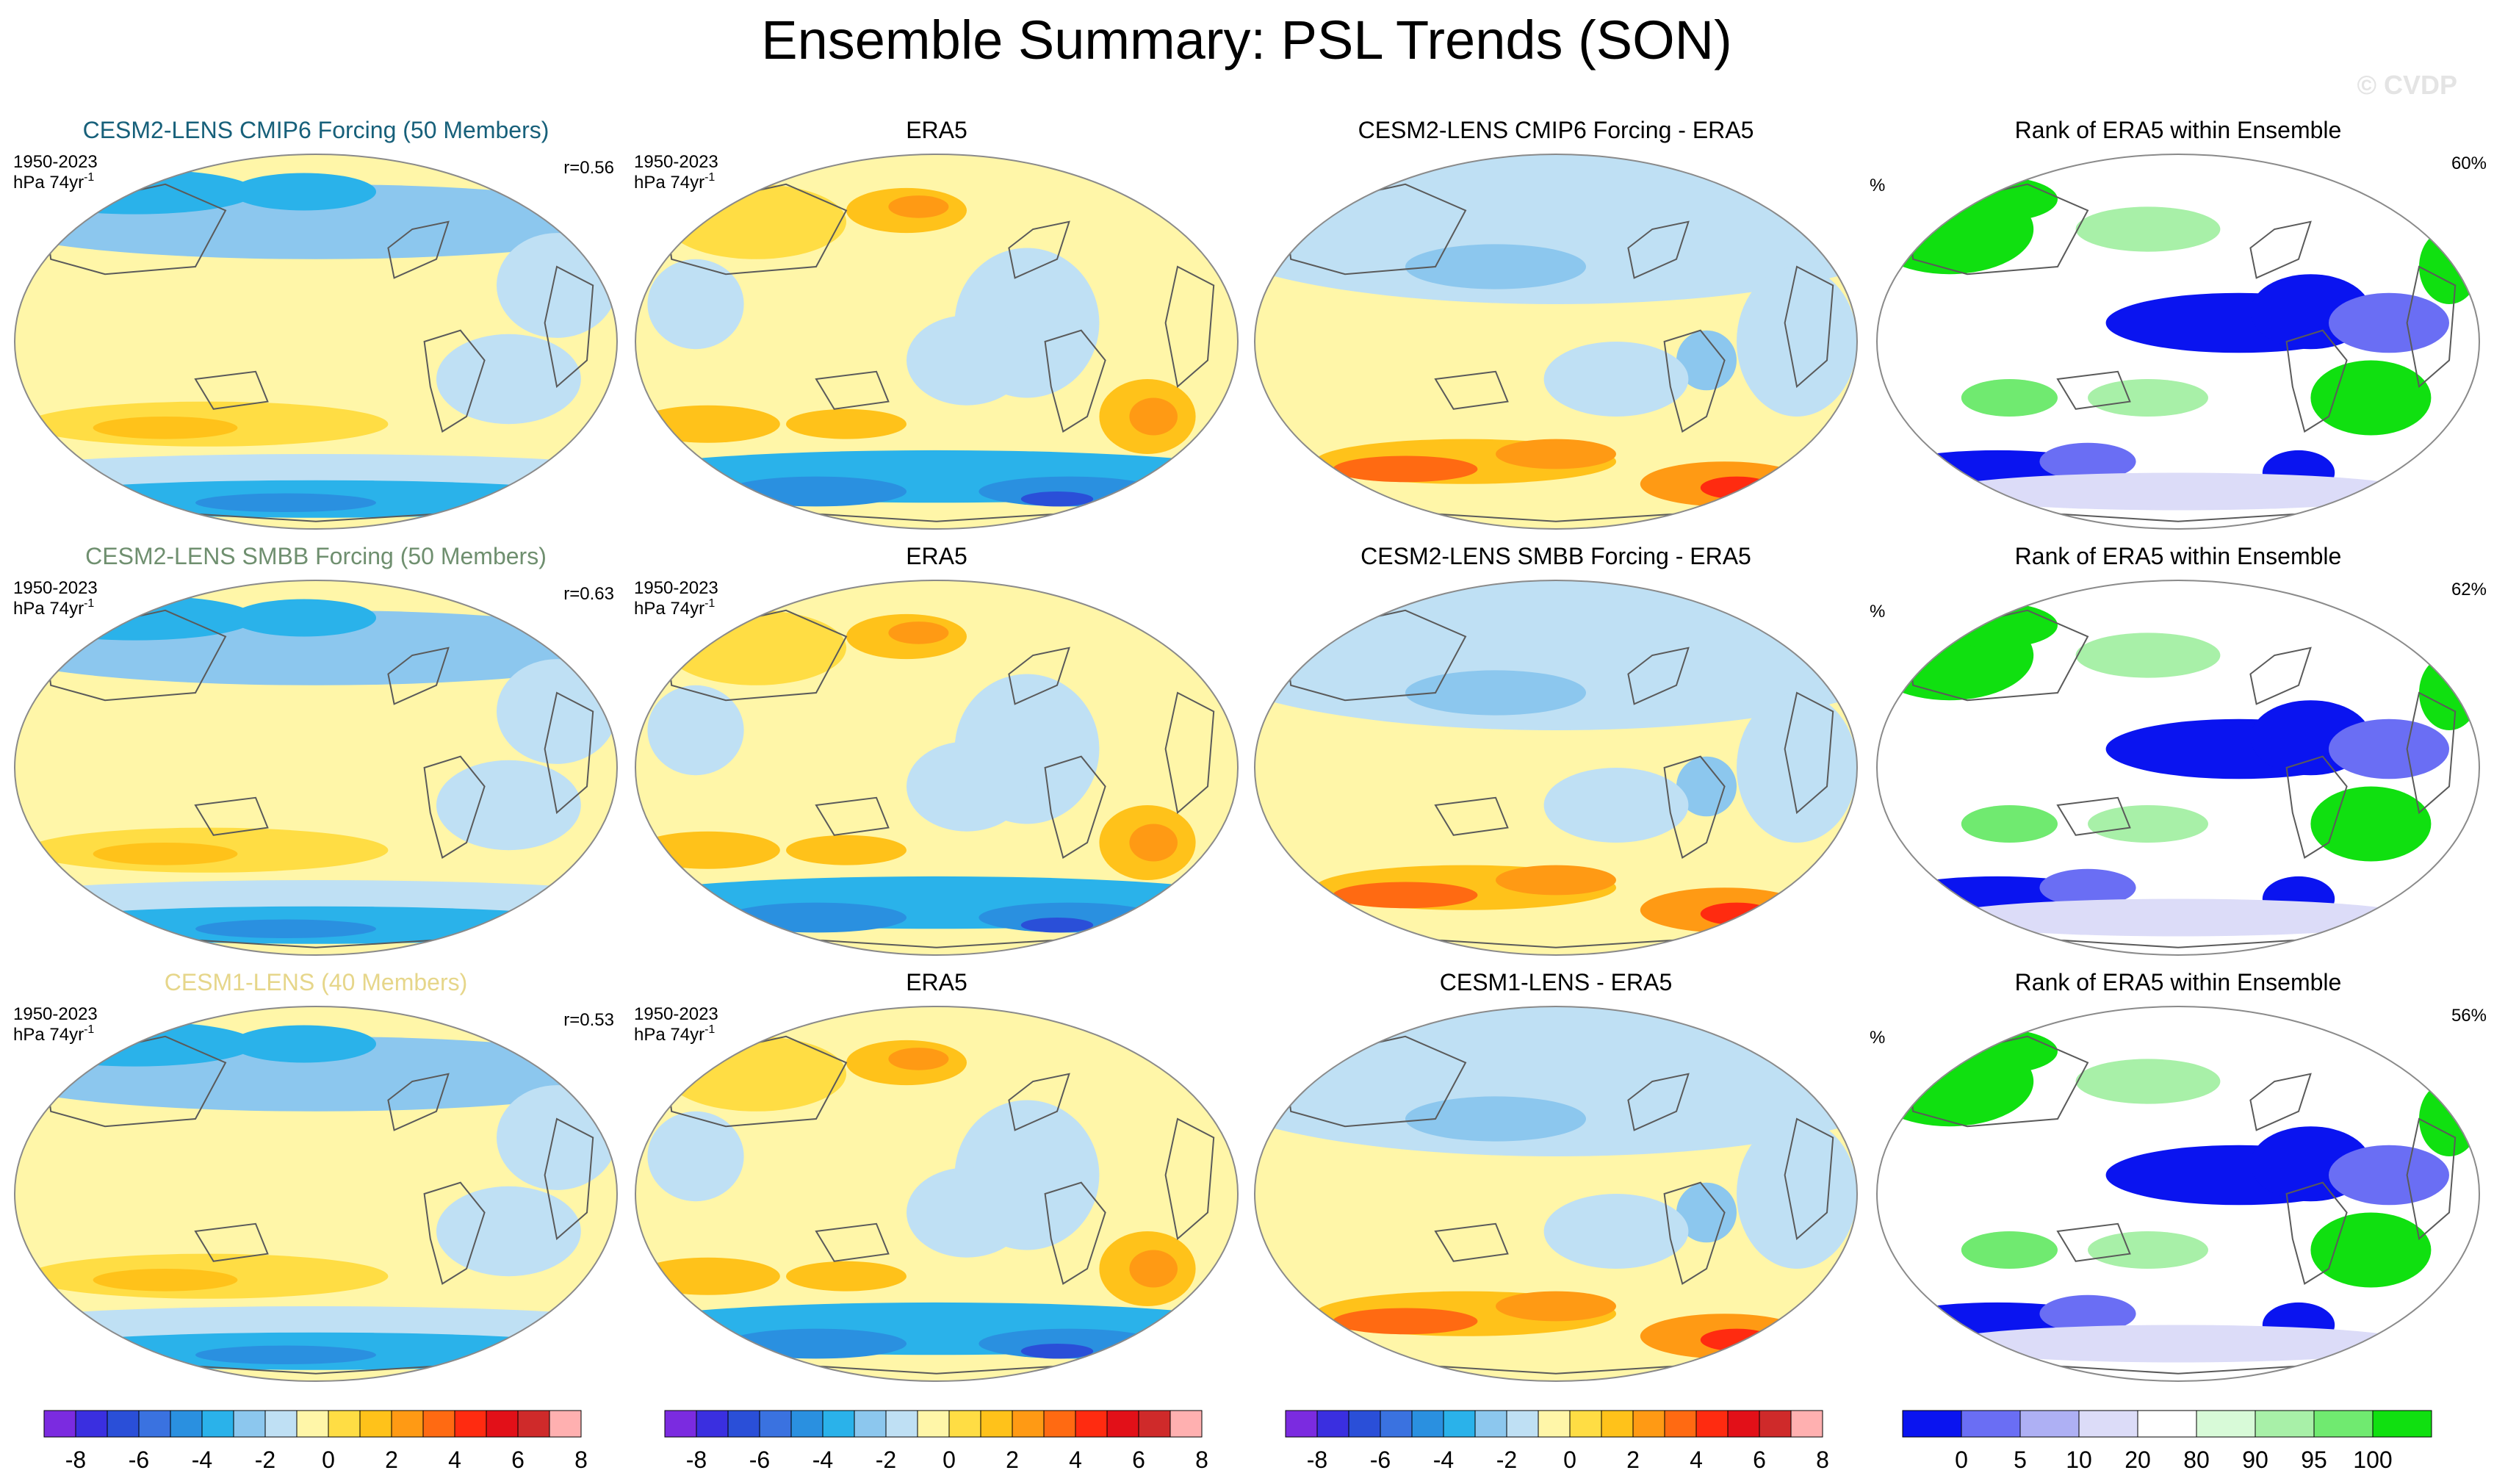 The height and width of the screenshot is (1484, 2494). I want to click on colorbar-tick-label: 8, so click(581, 1460).